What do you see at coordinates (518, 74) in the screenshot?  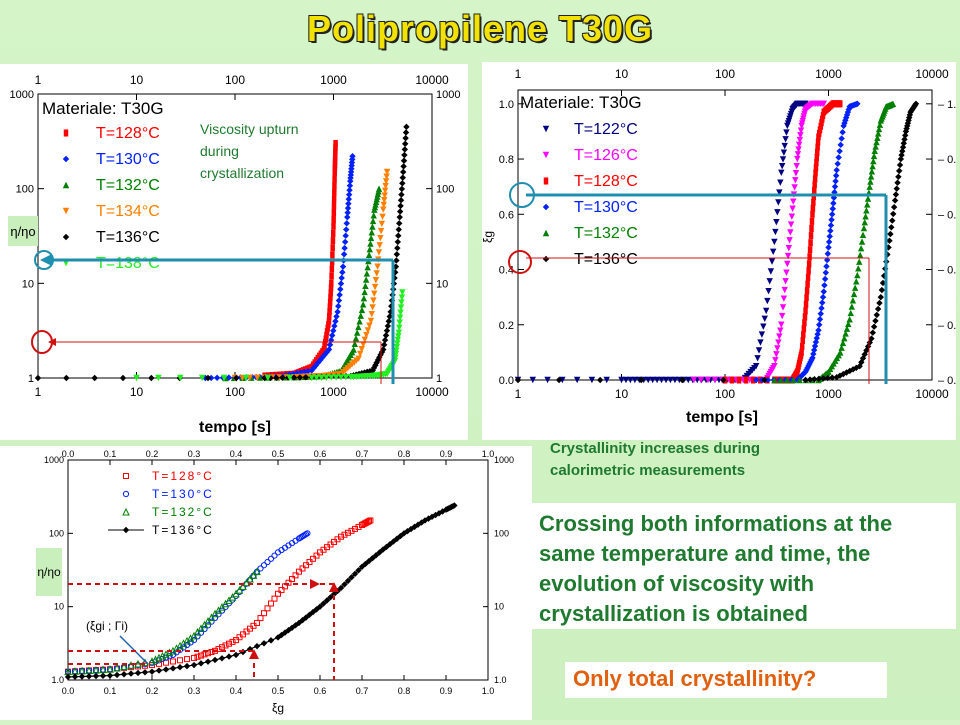 I see `x-tick-label-top: 1` at bounding box center [518, 74].